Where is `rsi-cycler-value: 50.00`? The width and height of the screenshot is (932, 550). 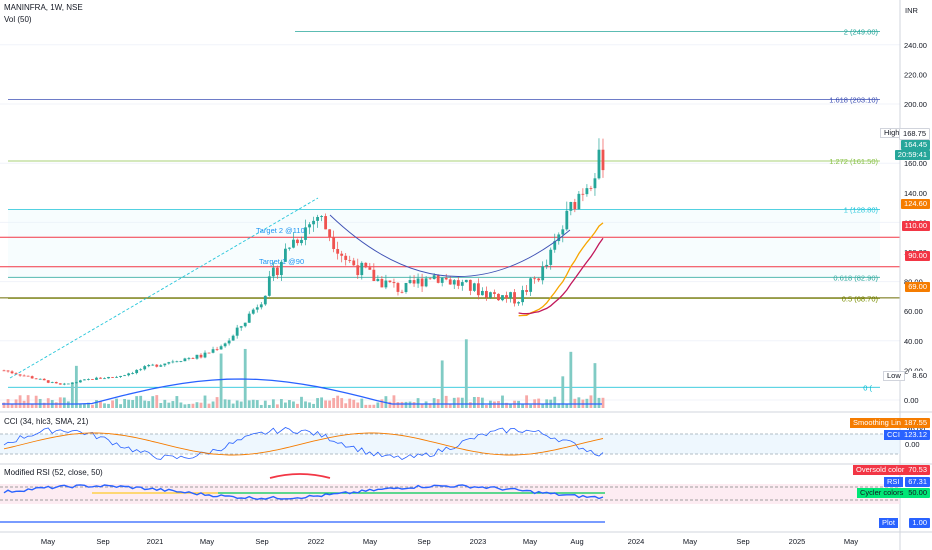 rsi-cycler-value: 50.00 is located at coordinates (917, 493).